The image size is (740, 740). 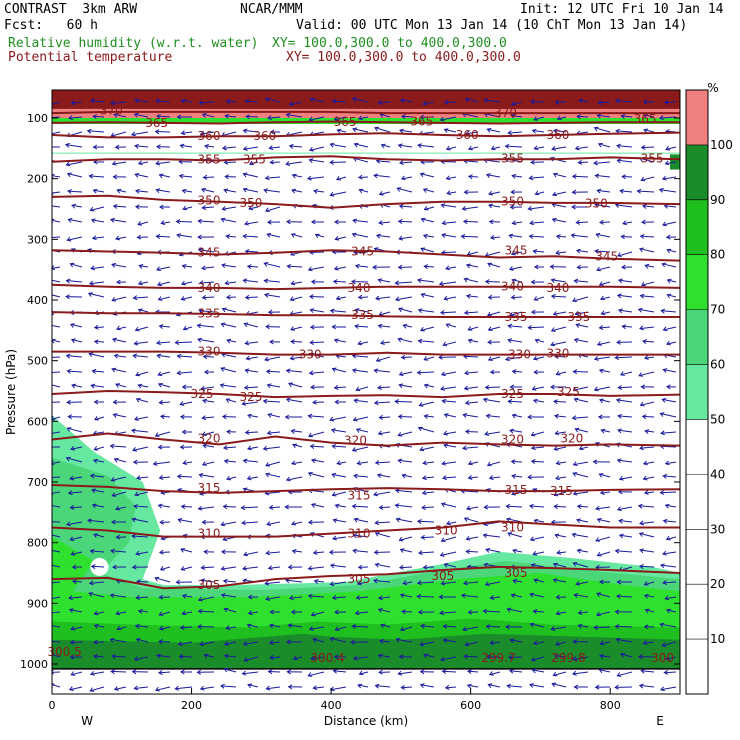 I want to click on theta-contour-label: 360, so click(x=209, y=136).